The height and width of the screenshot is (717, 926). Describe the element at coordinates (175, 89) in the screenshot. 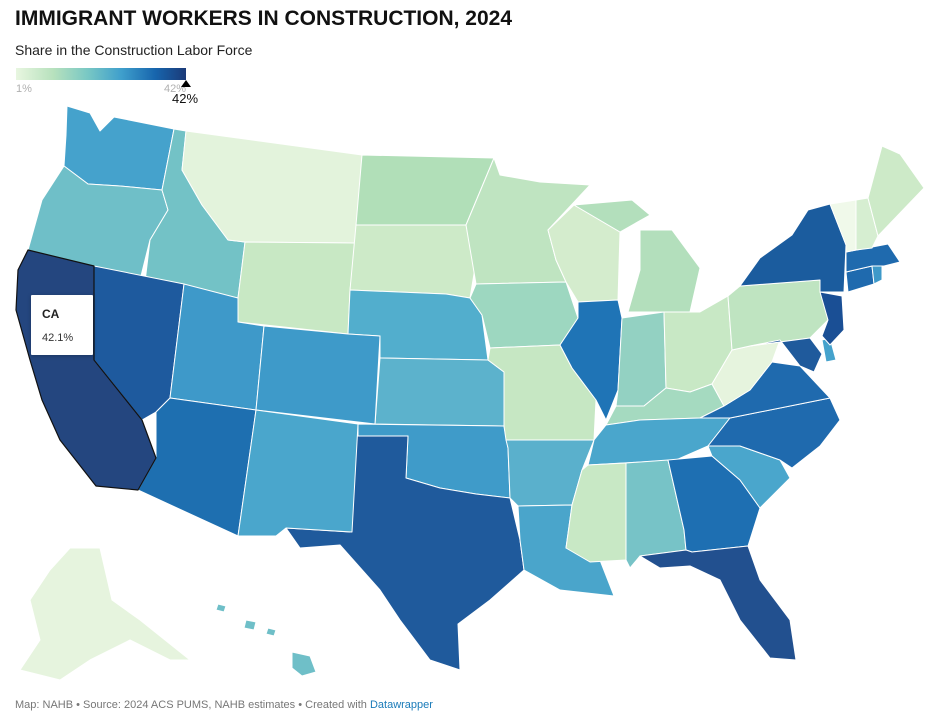

I see `legend-max-label: 42%` at that location.